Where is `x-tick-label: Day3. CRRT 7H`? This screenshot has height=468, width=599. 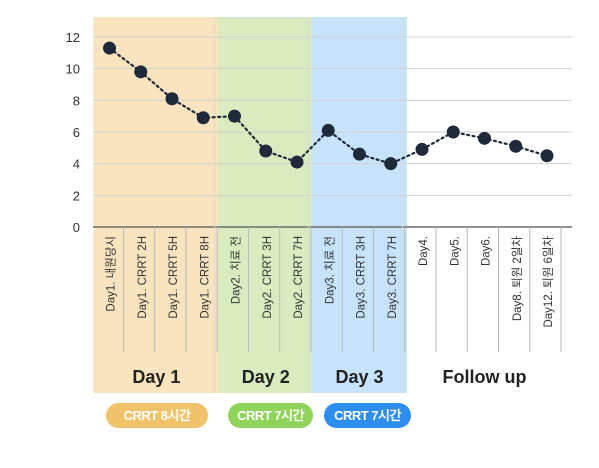 x-tick-label: Day3. CRRT 7H is located at coordinates (393, 277).